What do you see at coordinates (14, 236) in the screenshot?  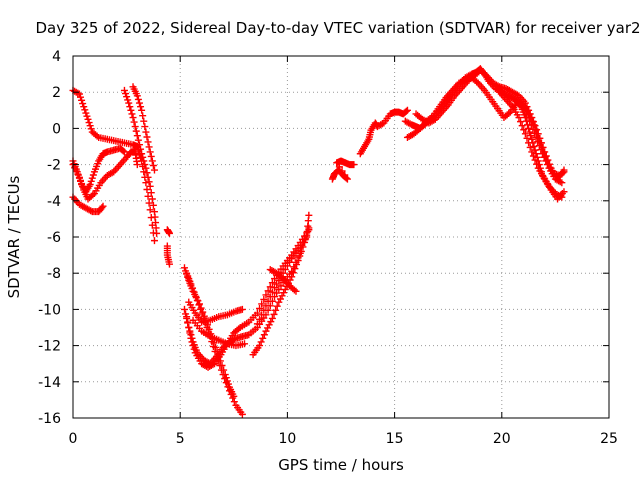 I see `y-axis-label: SDTVAR / TECUs` at bounding box center [14, 236].